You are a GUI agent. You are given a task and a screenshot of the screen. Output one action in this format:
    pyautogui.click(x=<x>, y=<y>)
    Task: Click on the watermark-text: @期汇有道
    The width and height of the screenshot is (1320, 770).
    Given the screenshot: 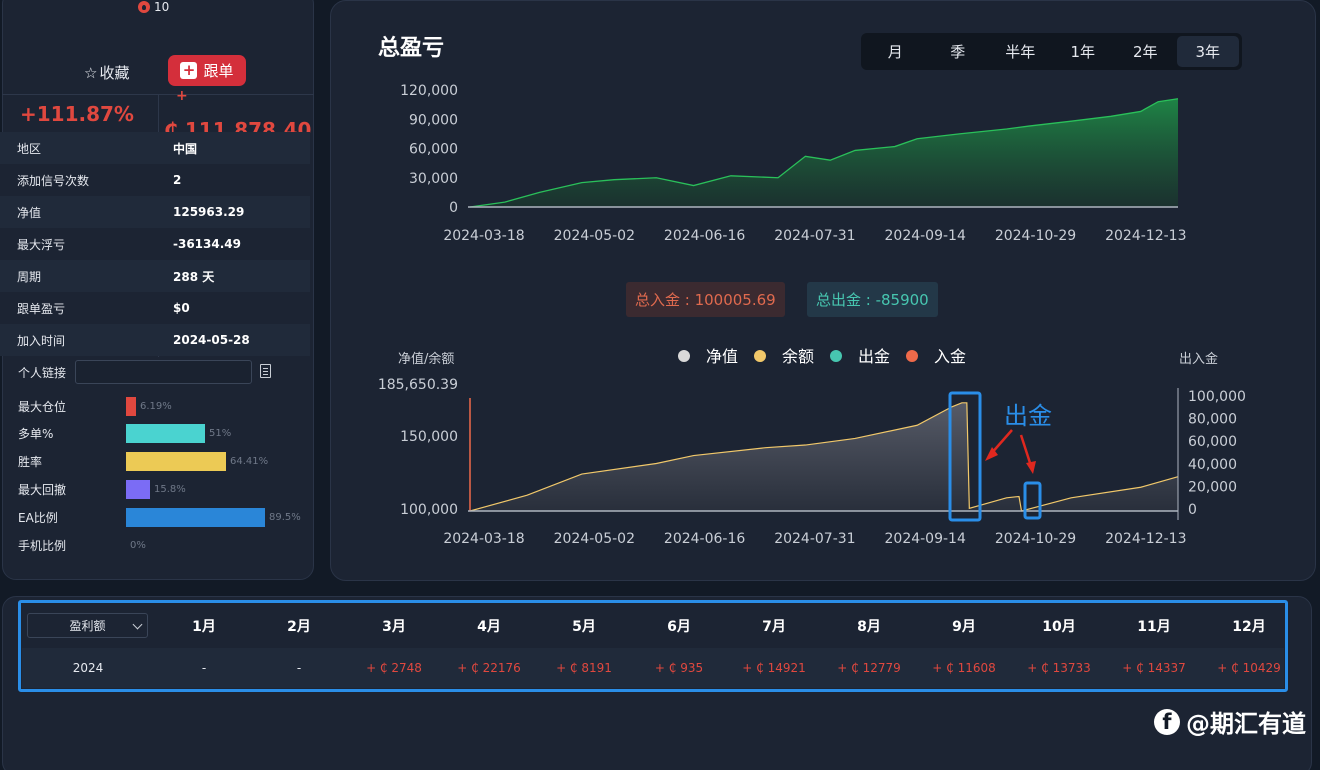 What is the action you would take?
    pyautogui.click(x=1246, y=724)
    